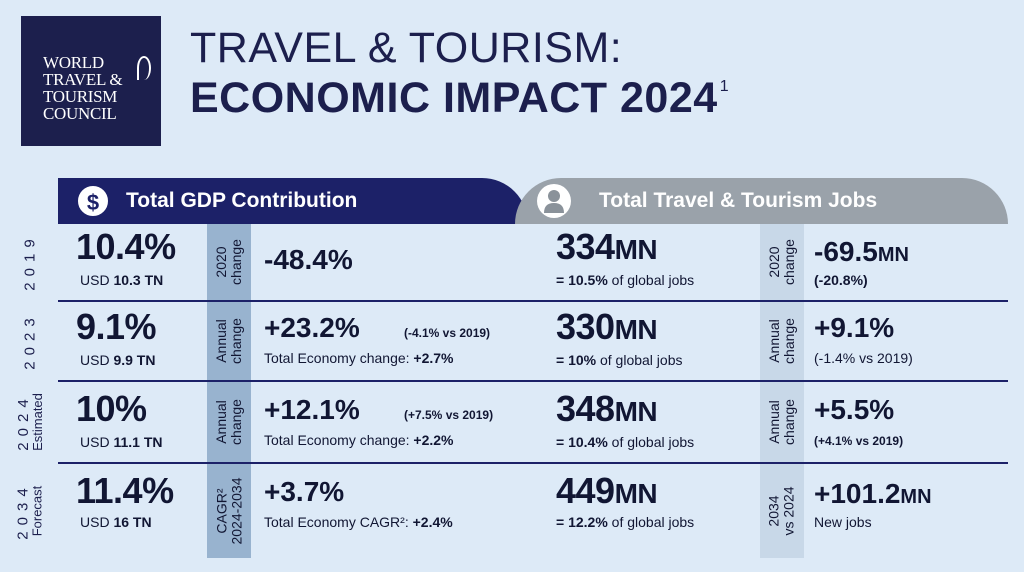  Describe the element at coordinates (37, 422) in the screenshot. I see `year-sublabel: Estimated` at that location.